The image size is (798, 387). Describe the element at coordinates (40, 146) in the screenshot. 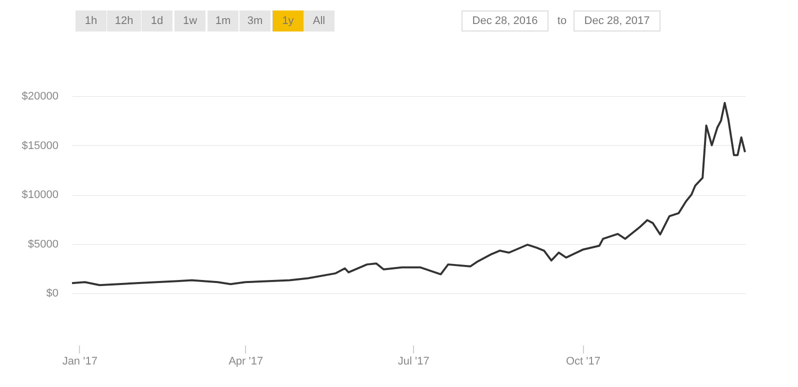

I see `y-tick-label: $15000` at that location.